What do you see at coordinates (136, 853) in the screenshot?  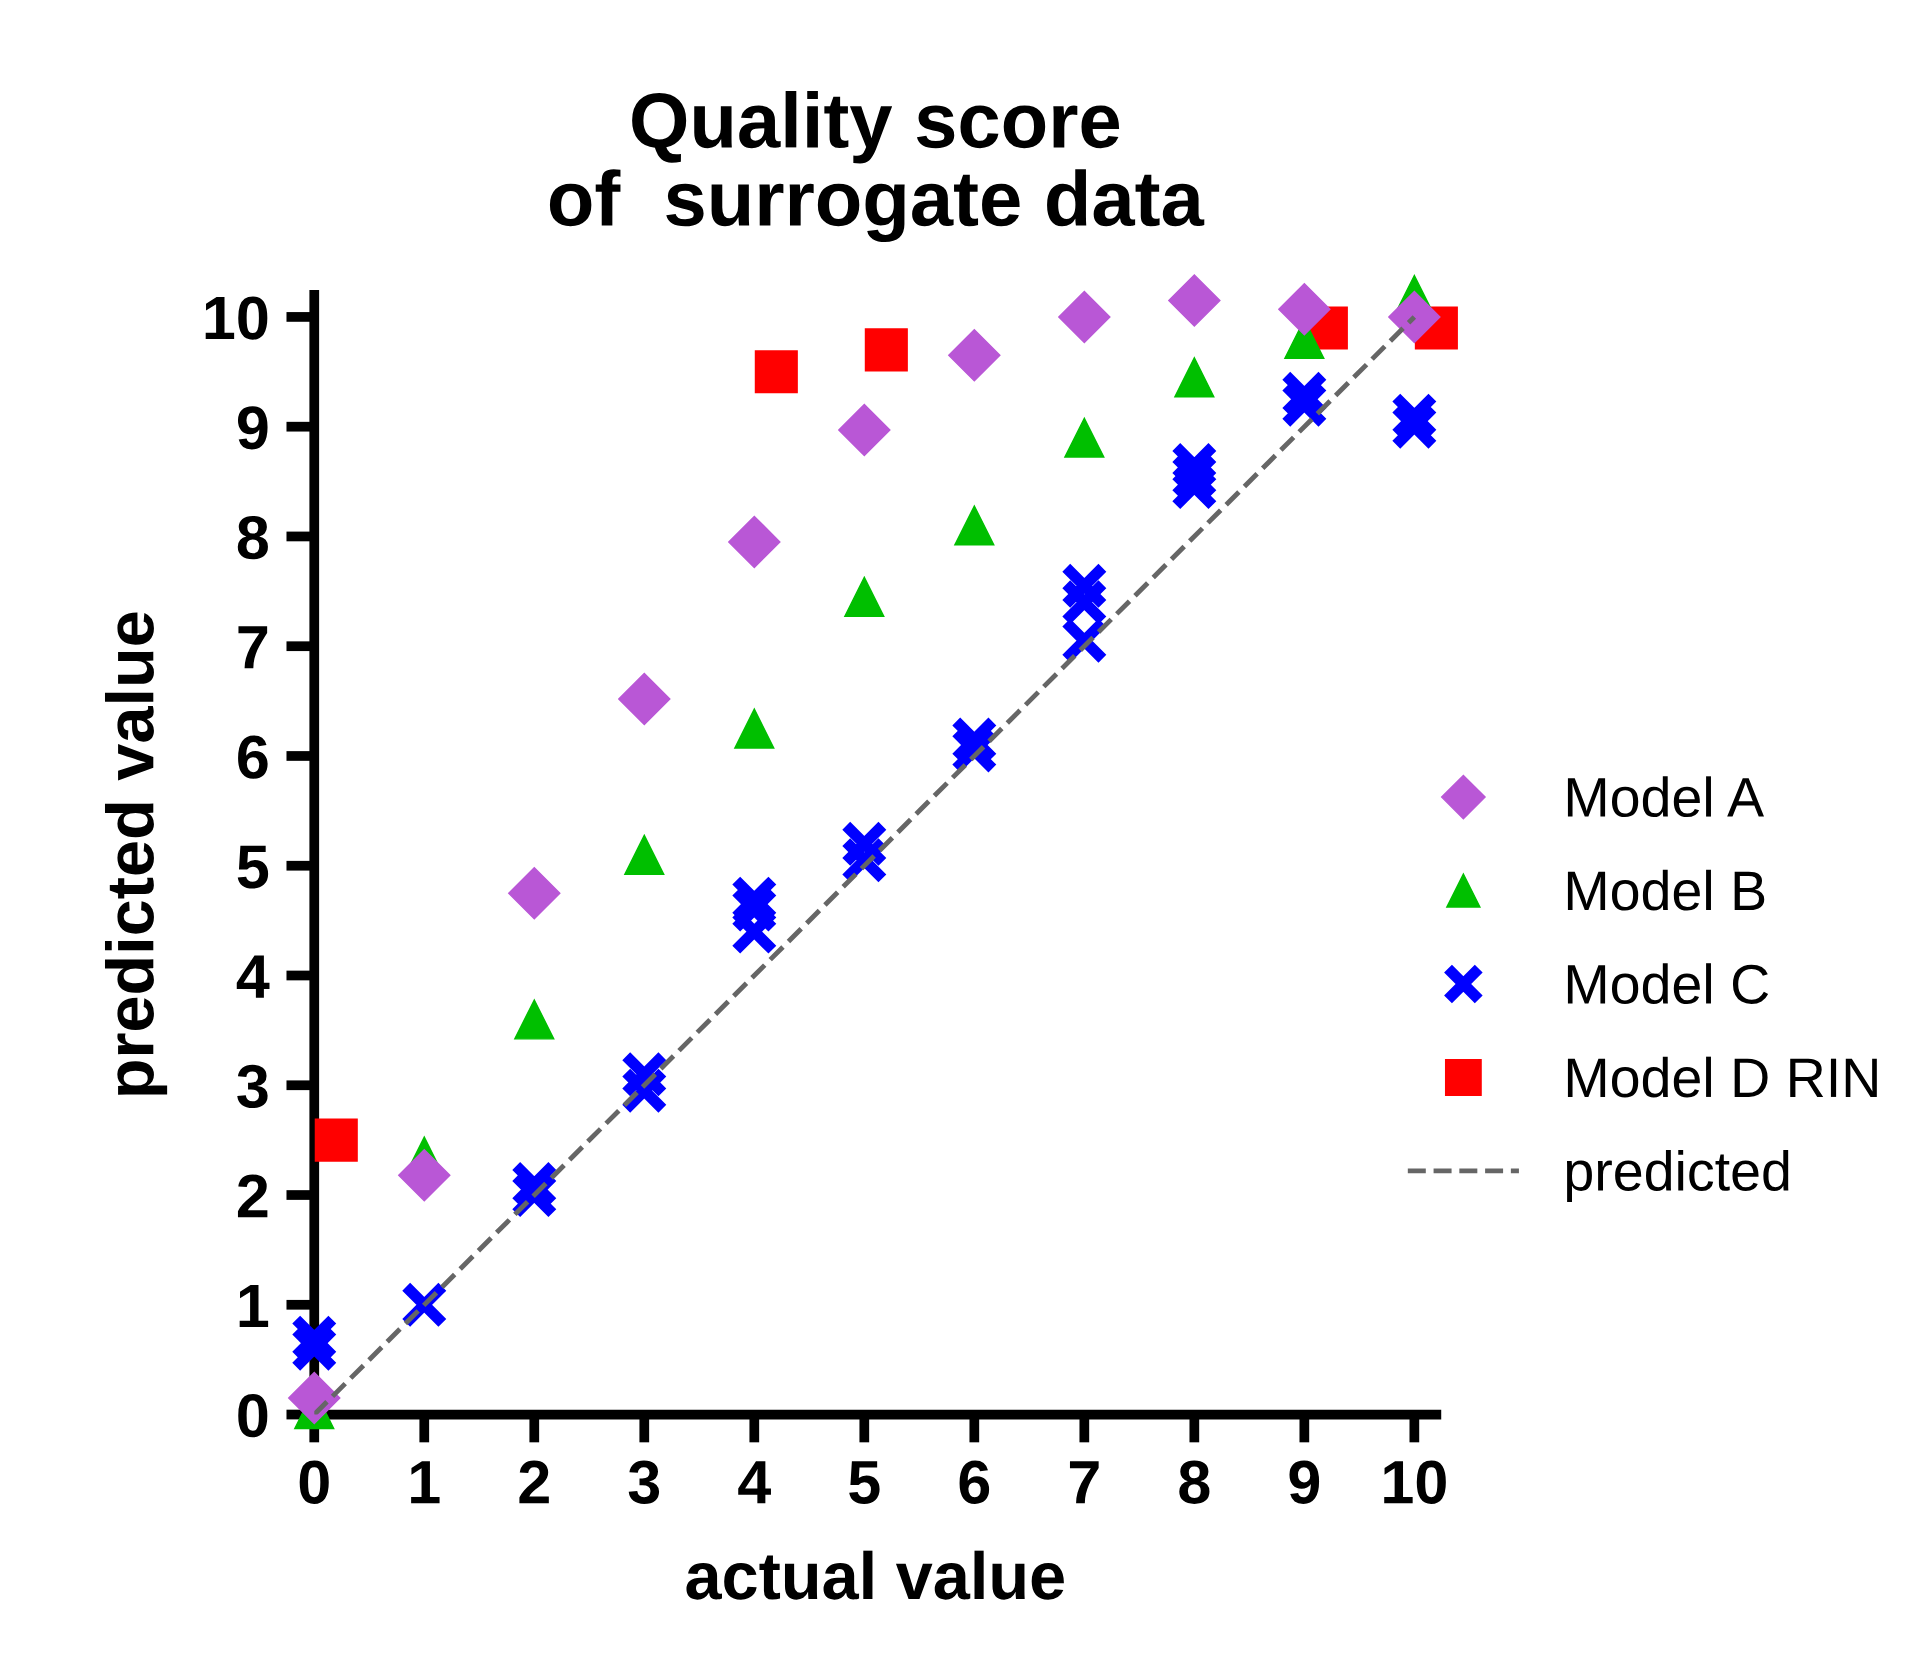 I see `y-axis-title: predicted value` at bounding box center [136, 853].